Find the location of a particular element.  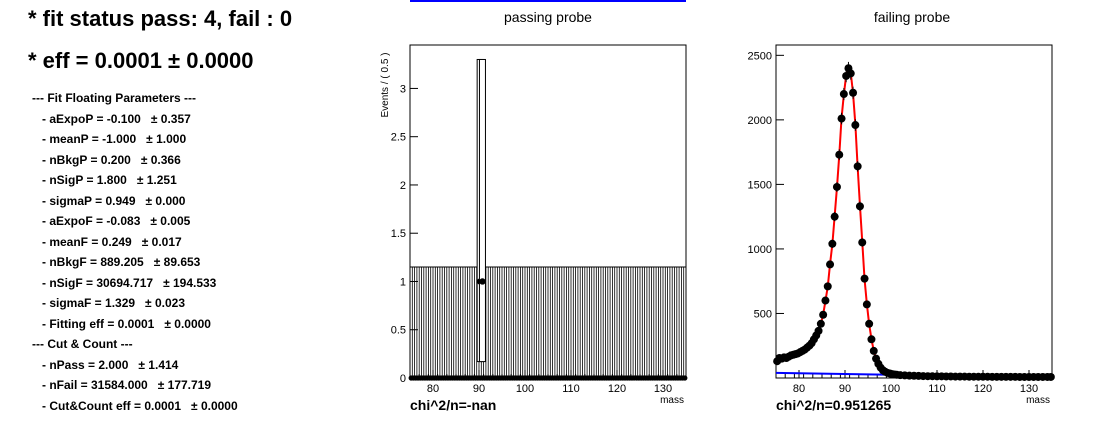

fit-param-row: - sigmaP = 0.949 ± 0.000 is located at coordinates (135, 201).